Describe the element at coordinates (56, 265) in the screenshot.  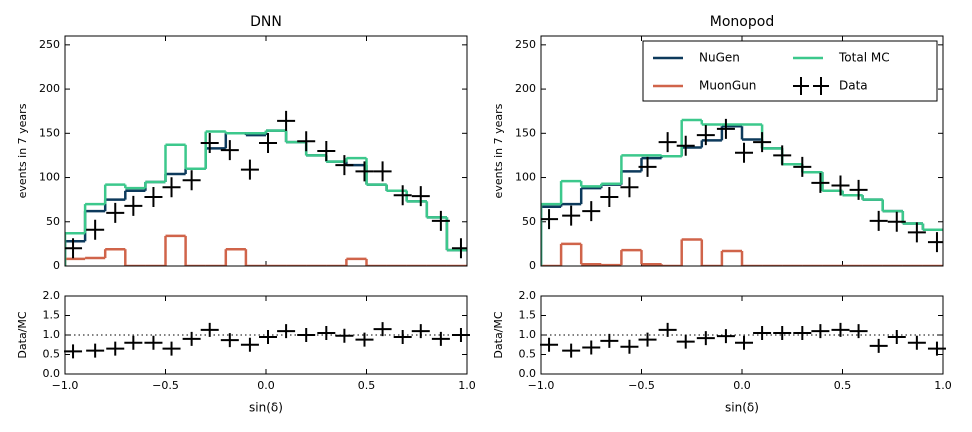
I see `y-tick-label: 0` at that location.